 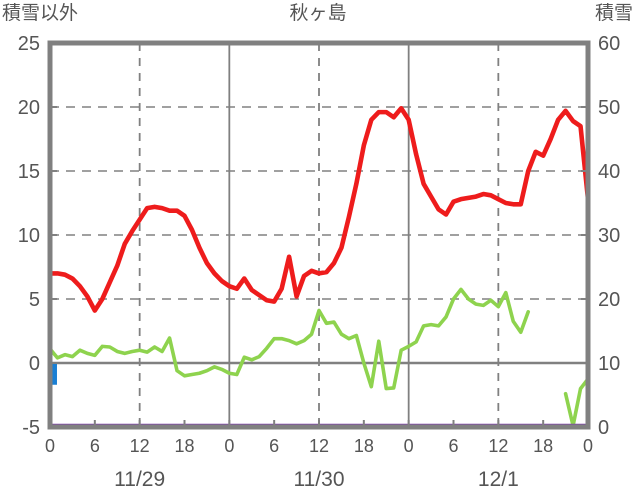 I want to click on green-series, so click(x=576, y=402).